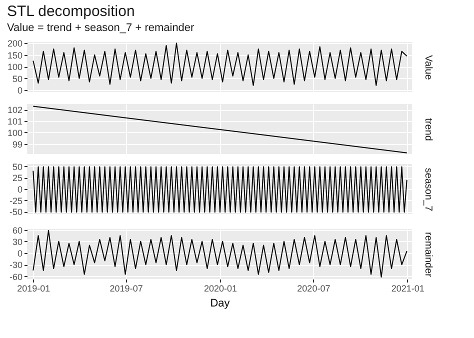 The height and width of the screenshot is (338, 474). Describe the element at coordinates (428, 190) in the screenshot. I see `y-axis-title: season_7` at that location.